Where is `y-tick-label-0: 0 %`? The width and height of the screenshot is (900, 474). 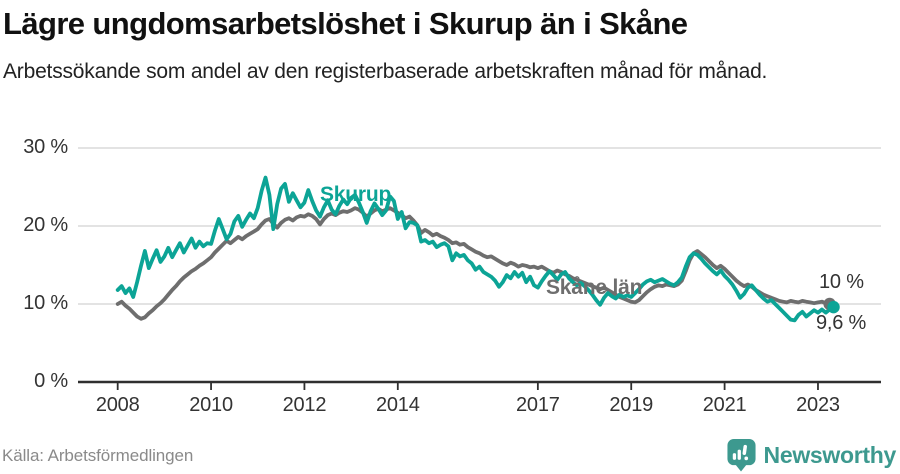
y-tick-label-0: 0 % is located at coordinates (51, 381).